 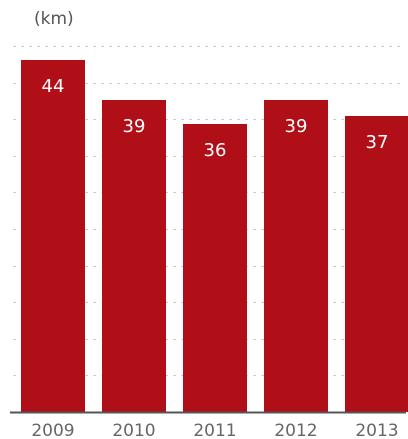 What do you see at coordinates (376, 430) in the screenshot?
I see `x-tick-label: 2013` at bounding box center [376, 430].